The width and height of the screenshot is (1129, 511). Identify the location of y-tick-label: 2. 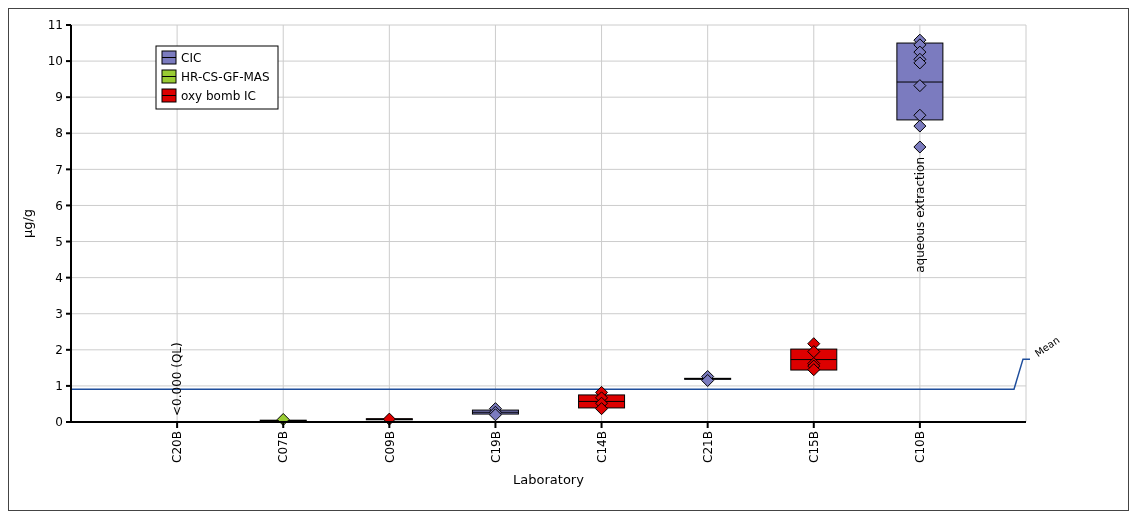
(59, 350).